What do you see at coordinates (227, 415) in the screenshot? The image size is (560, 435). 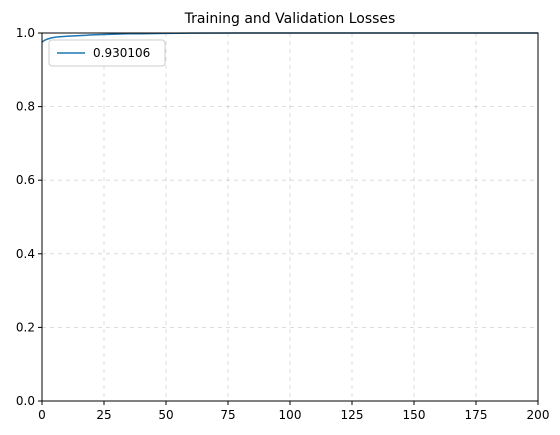 I see `x-tick-label: 75` at bounding box center [227, 415].